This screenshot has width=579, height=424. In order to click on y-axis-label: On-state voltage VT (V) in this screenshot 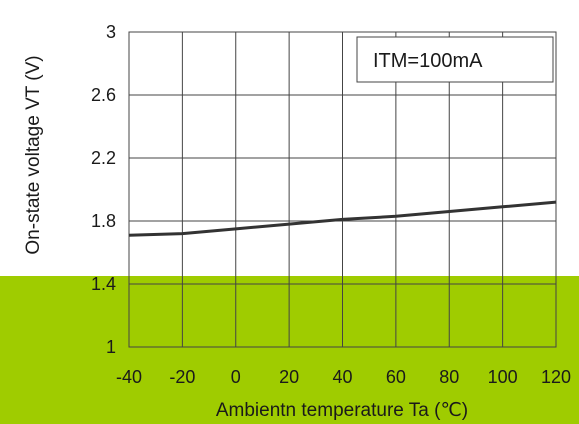, I will do `click(33, 154)`.